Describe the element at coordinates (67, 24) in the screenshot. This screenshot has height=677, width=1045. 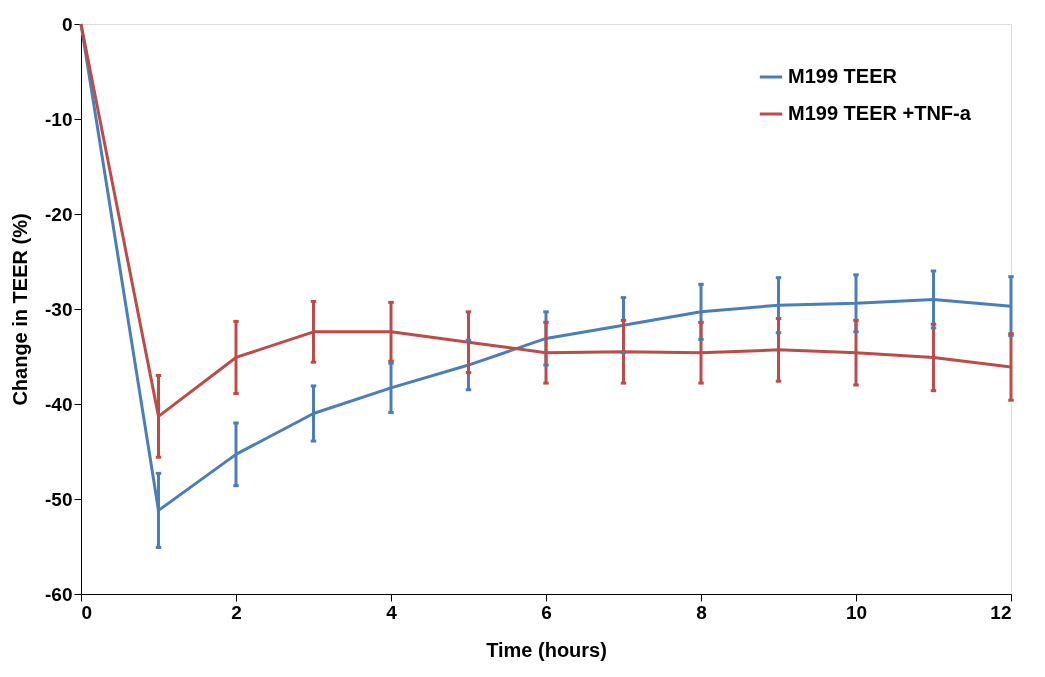
I see `y-tick-label: 0` at that location.